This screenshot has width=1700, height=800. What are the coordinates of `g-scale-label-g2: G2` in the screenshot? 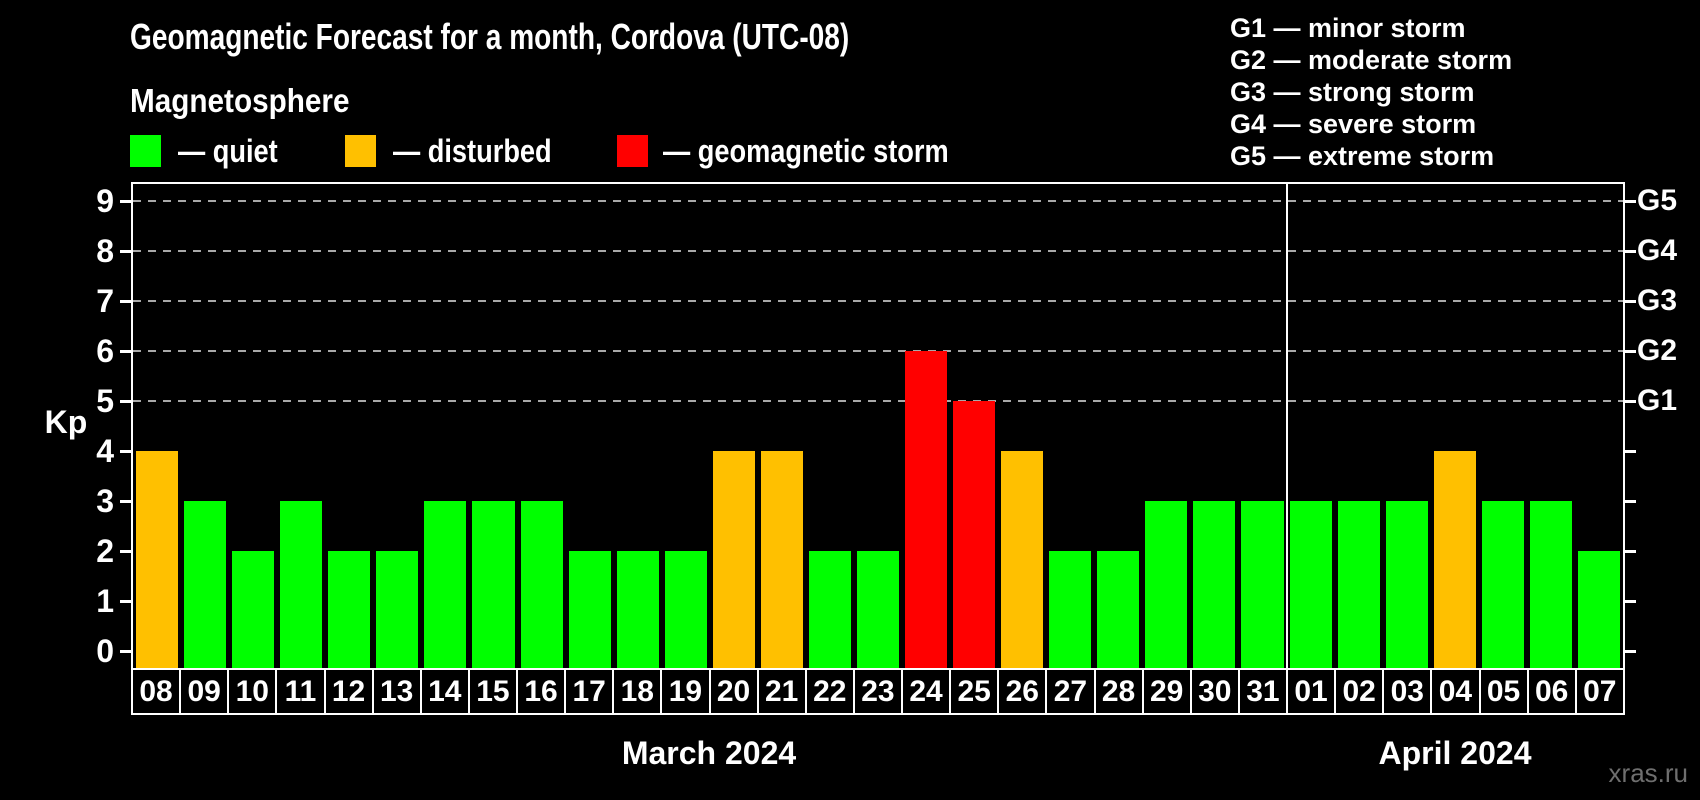 It's located at (1657, 350).